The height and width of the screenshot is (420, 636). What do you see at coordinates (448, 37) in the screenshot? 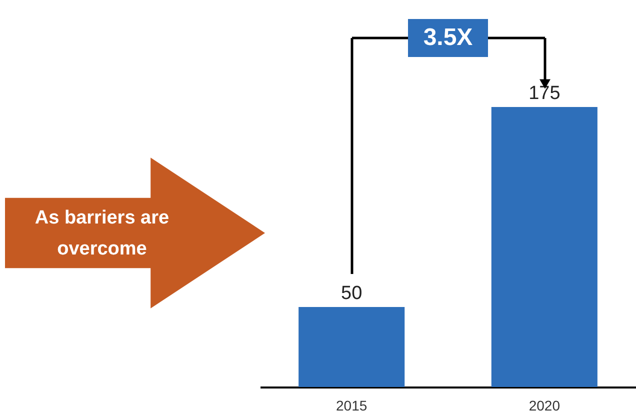
I see `text: 3.5X` at bounding box center [448, 37].